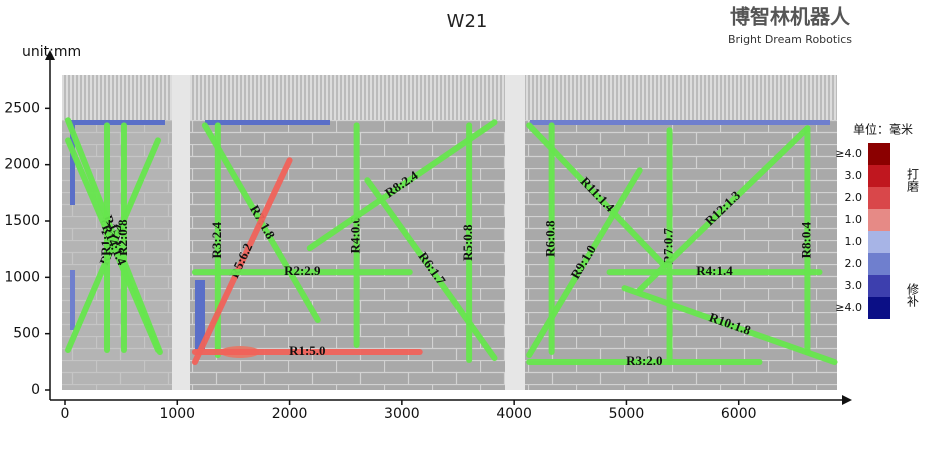 The width and height of the screenshot is (936, 455). Describe the element at coordinates (22, 277) in the screenshot. I see `y-tick-label: 1000` at that location.